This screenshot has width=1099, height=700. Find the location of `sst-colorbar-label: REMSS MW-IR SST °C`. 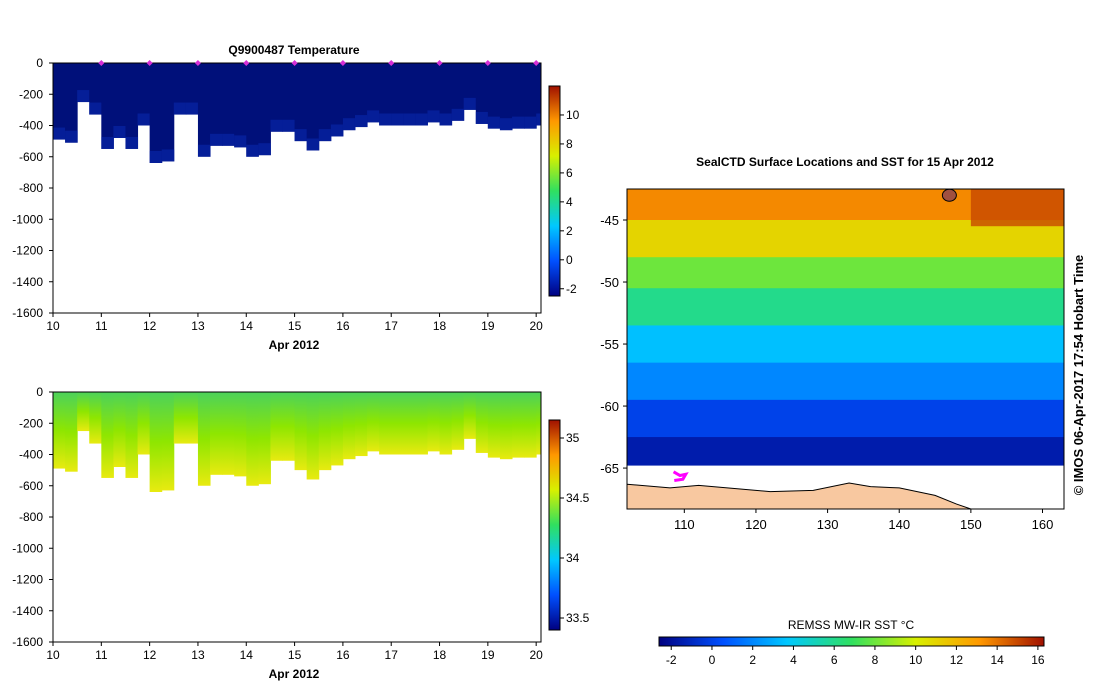

sst-colorbar-label: REMSS MW-IR SST °C is located at coordinates (851, 625).